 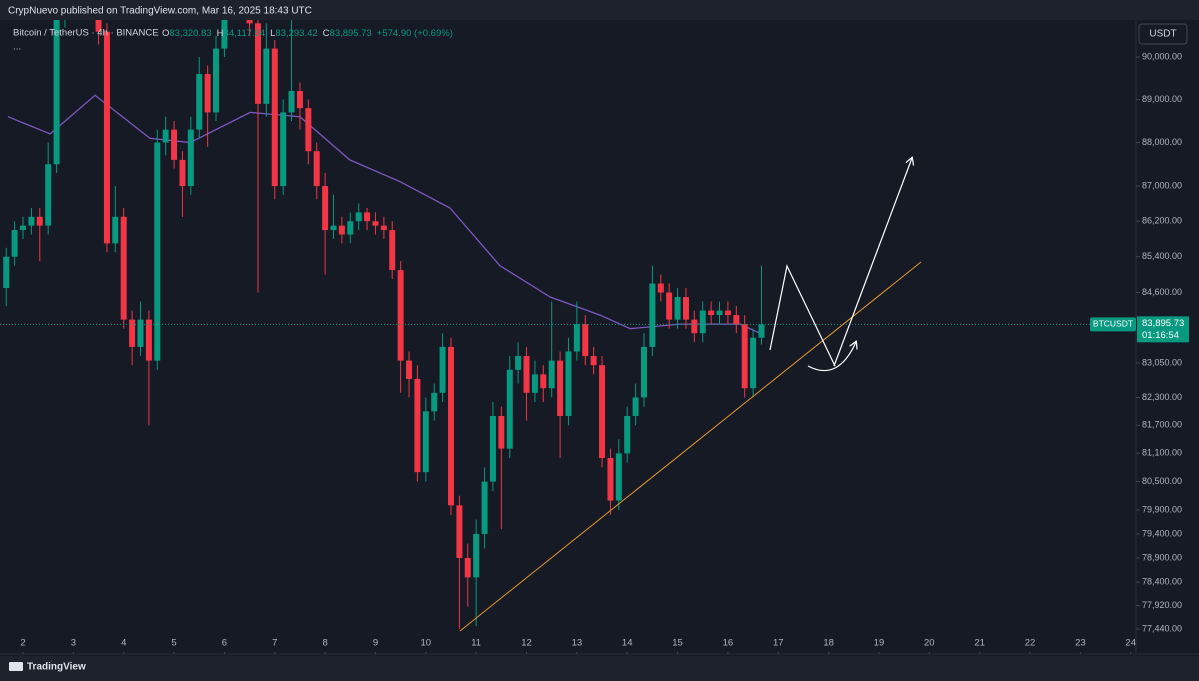 What do you see at coordinates (526, 643) in the screenshot?
I see `x-tick-label: 12` at bounding box center [526, 643].